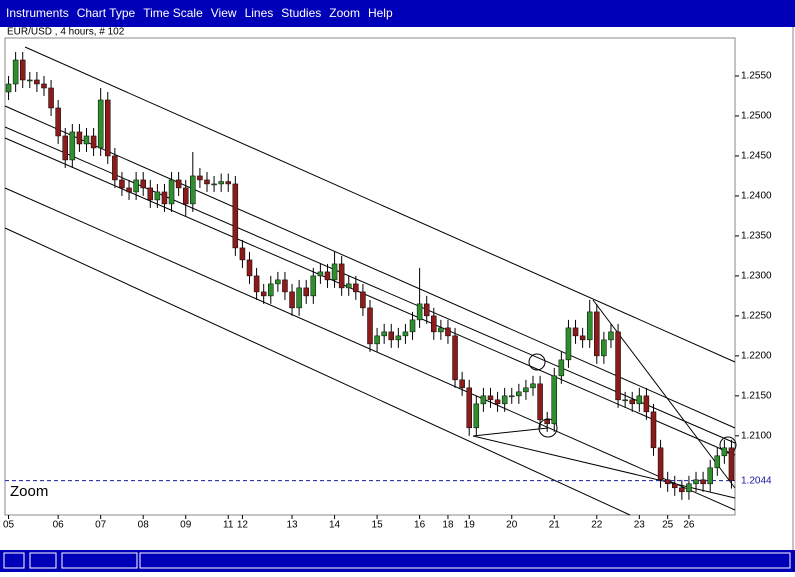  What do you see at coordinates (378, 525) in the screenshot?
I see `x-tick-label: 15` at bounding box center [378, 525].